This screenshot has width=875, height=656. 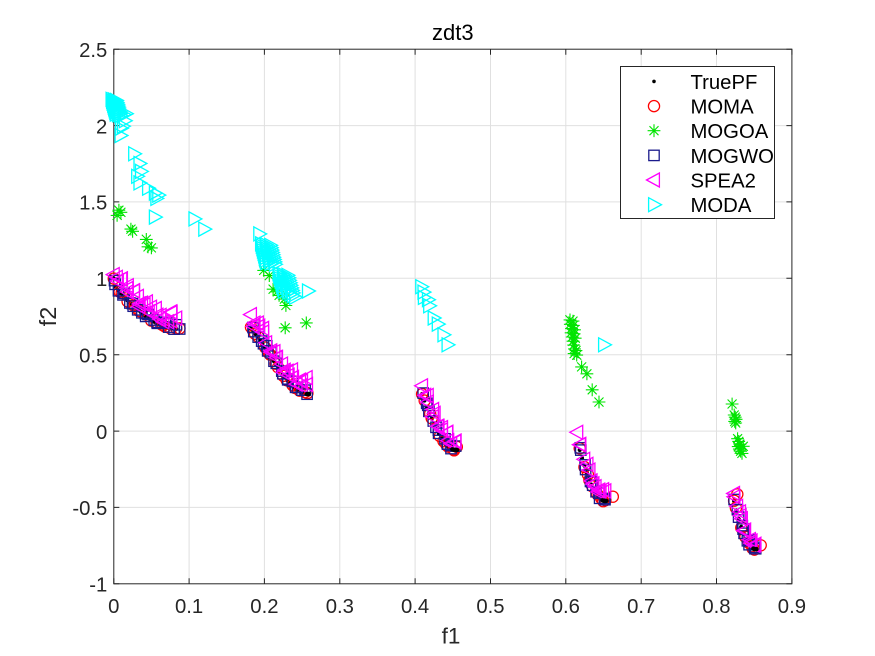 What do you see at coordinates (93, 204) in the screenshot?
I see `svg-text: 1.5` at bounding box center [93, 204].